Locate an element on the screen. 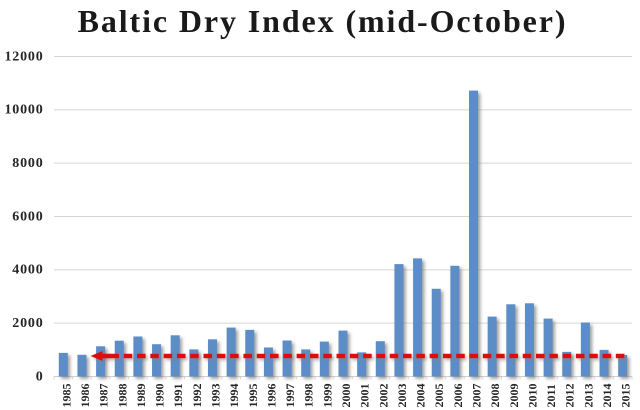  svg-text: 2001 is located at coordinates (365, 396).